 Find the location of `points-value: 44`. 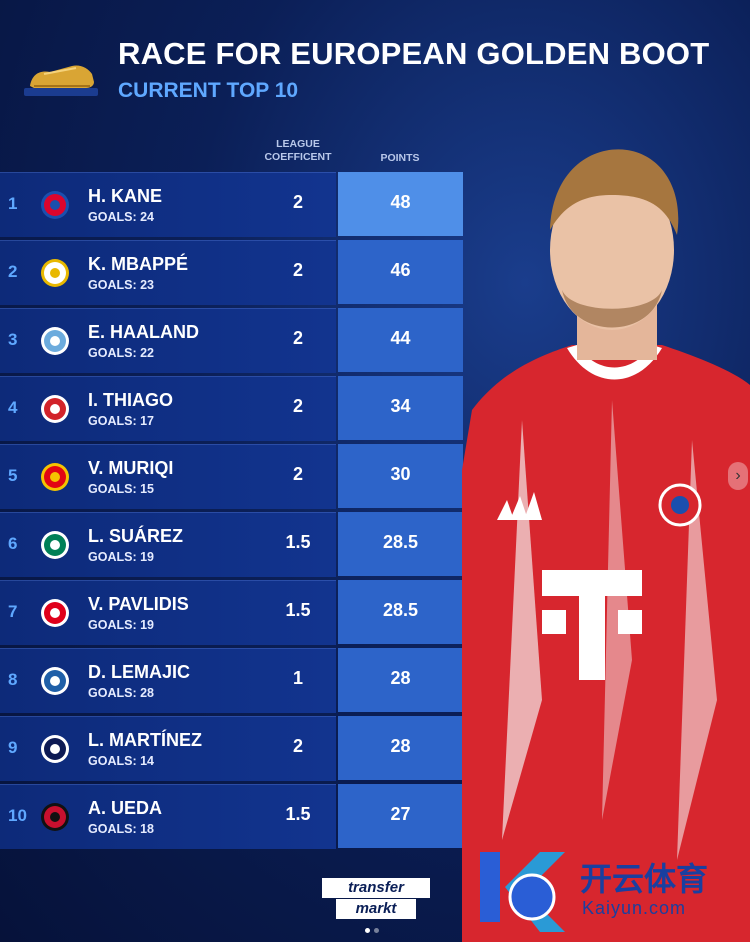

points-value: 44 is located at coordinates (400, 338).